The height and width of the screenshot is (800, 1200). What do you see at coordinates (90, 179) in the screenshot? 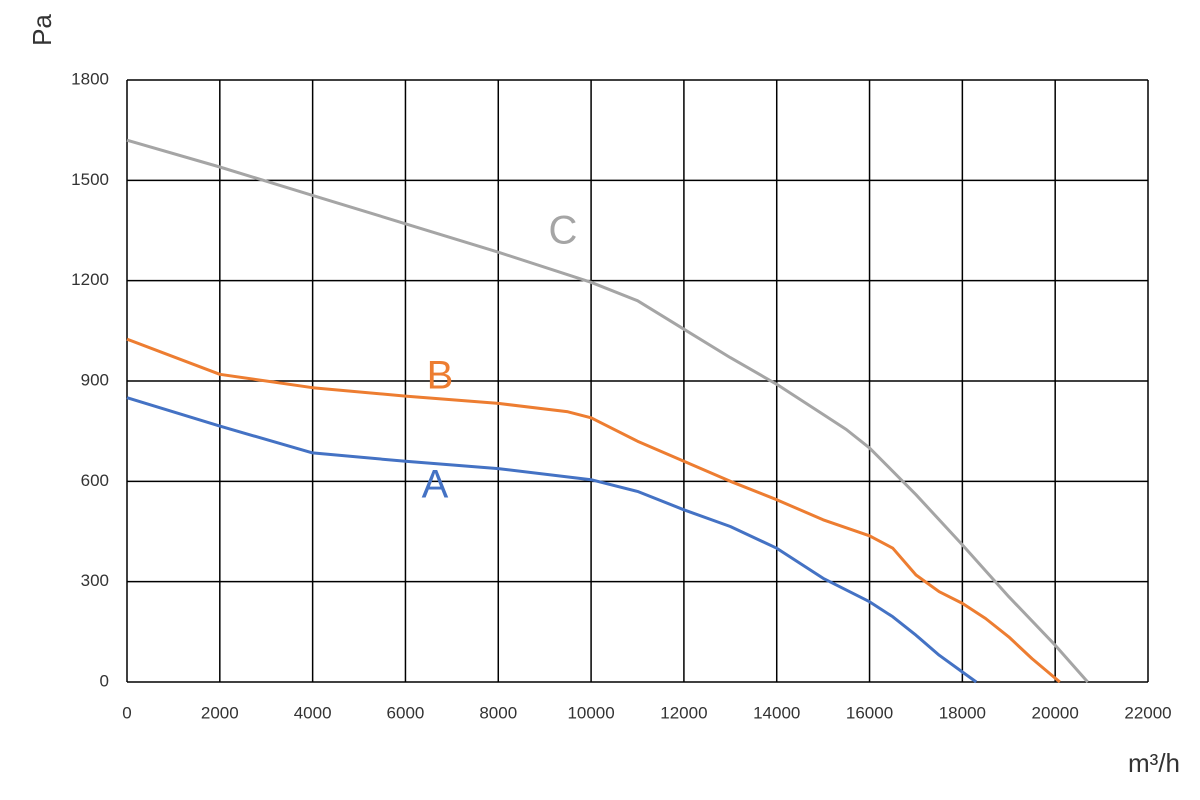
I see `y-tick-label: 1500` at bounding box center [90, 179].